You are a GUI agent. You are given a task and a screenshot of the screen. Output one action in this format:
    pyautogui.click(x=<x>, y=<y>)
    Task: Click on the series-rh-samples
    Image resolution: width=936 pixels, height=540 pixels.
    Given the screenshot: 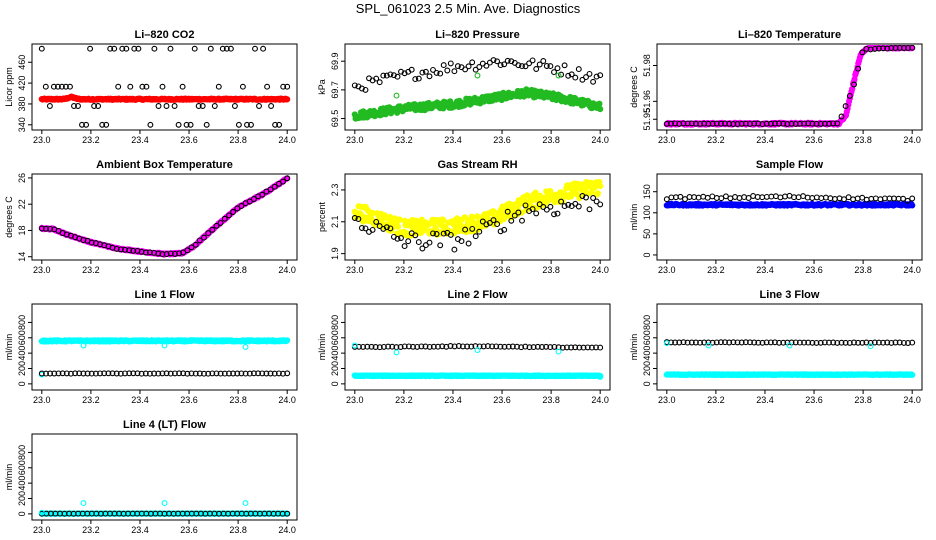 What is the action you would take?
    pyautogui.click(x=477, y=223)
    